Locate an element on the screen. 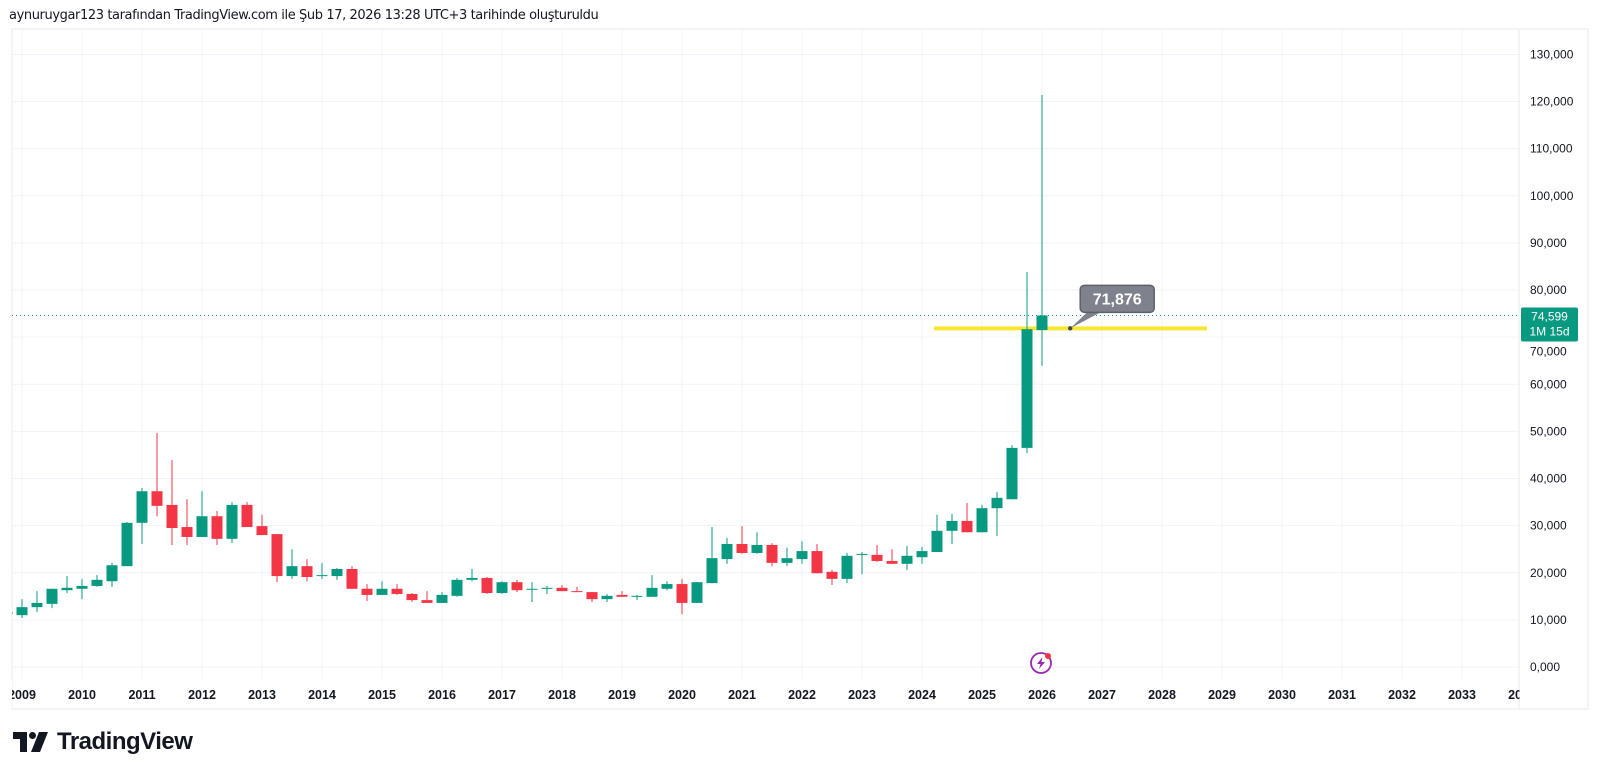 The image size is (1600, 776). price-axis-label: 120,000 is located at coordinates (1552, 102).